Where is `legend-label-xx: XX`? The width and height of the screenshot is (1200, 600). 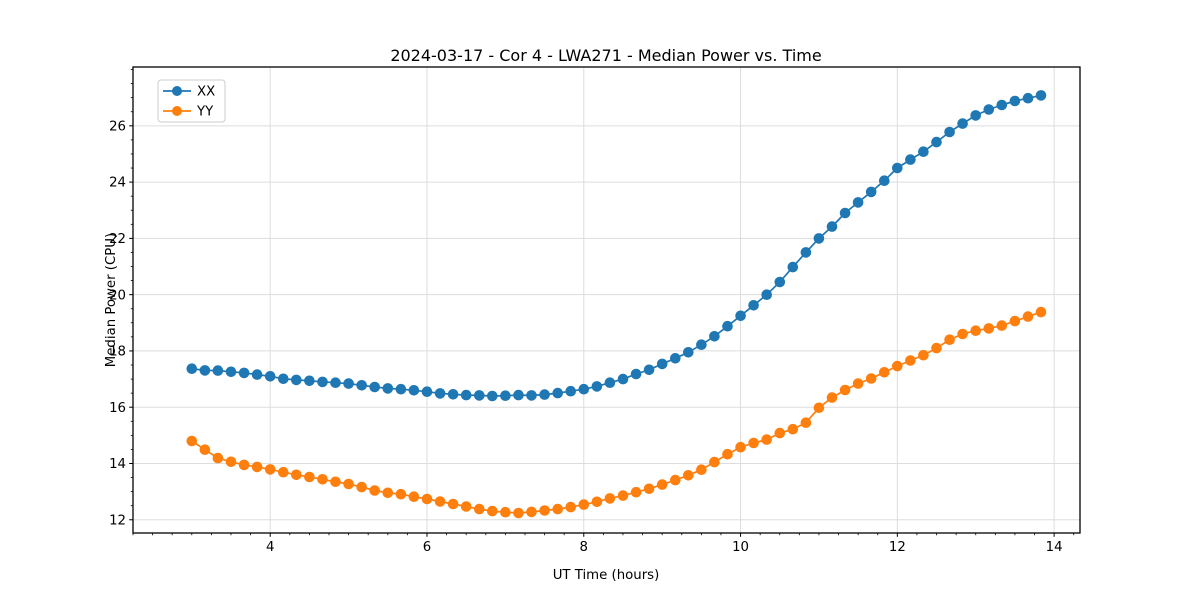
legend-label-xx: XX is located at coordinates (206, 92).